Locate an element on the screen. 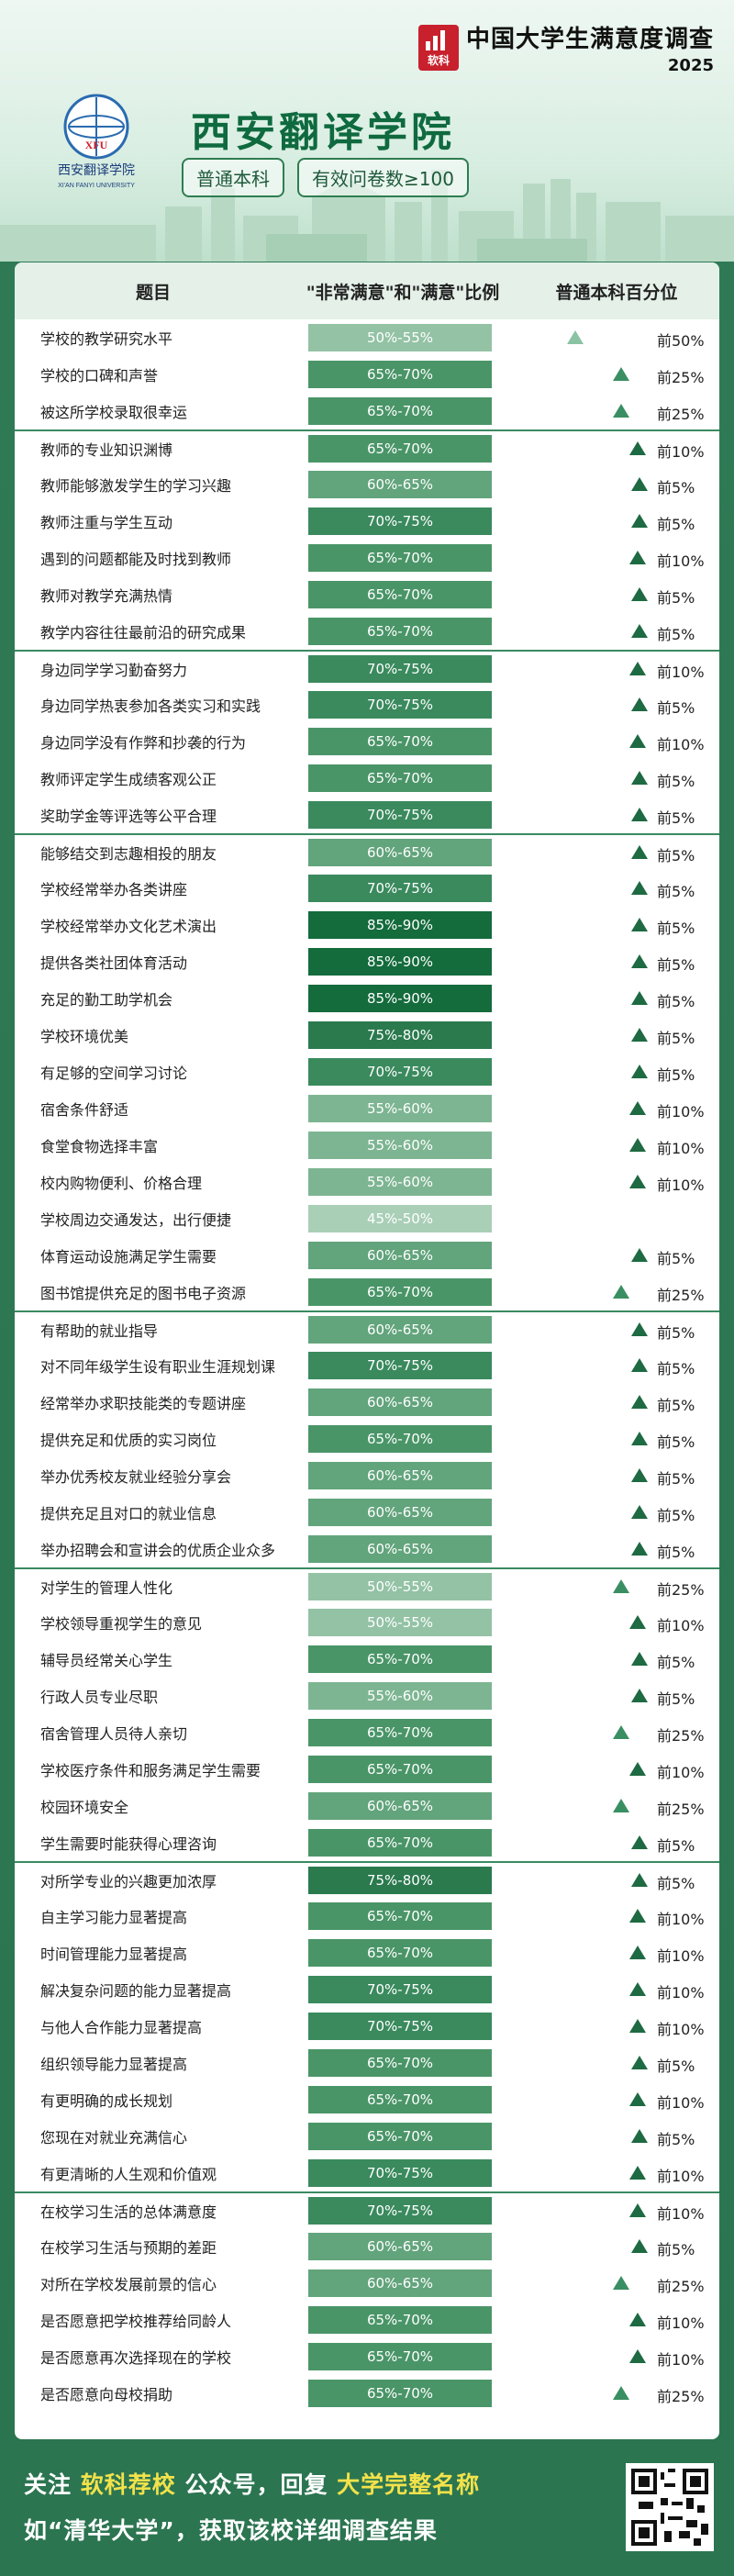  table-row: 教师评定学生成绩客观公正 65%-70% 前5% is located at coordinates (367, 778).